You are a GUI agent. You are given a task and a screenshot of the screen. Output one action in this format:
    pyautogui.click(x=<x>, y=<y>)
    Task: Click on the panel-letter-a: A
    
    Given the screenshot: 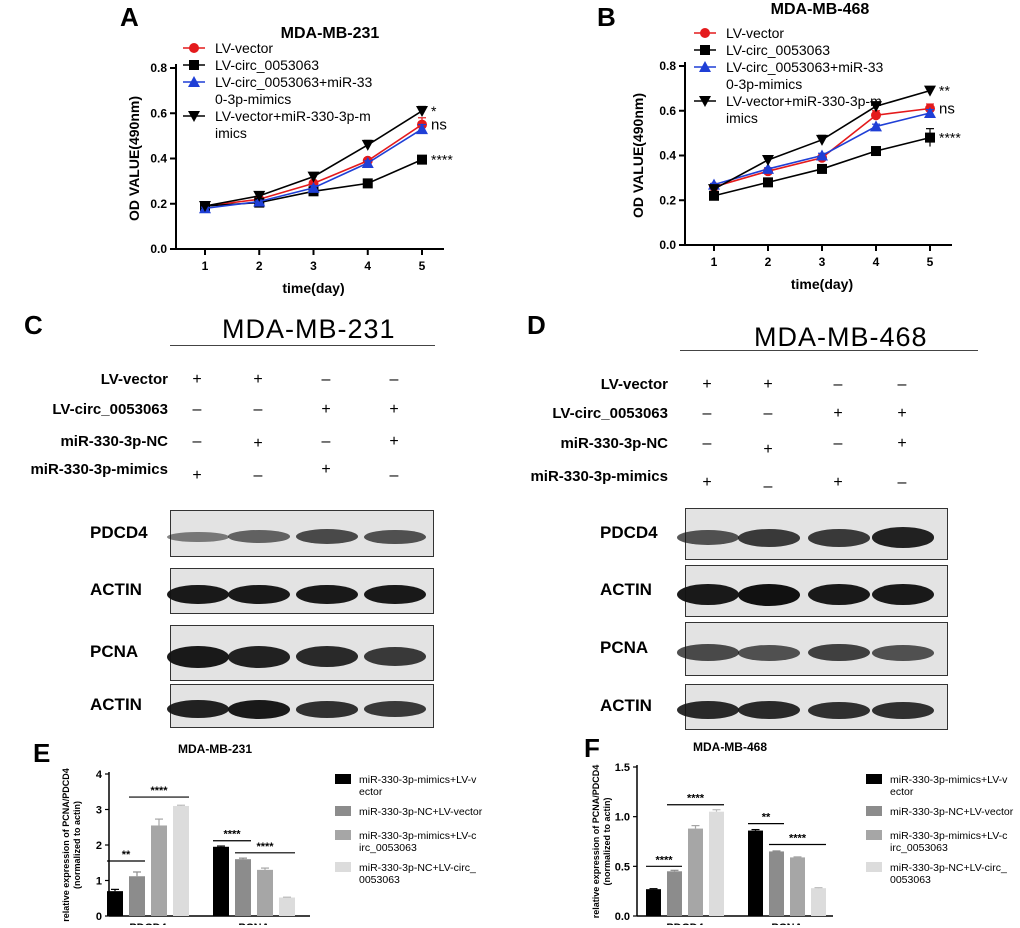 What is the action you would take?
    pyautogui.click(x=129, y=17)
    